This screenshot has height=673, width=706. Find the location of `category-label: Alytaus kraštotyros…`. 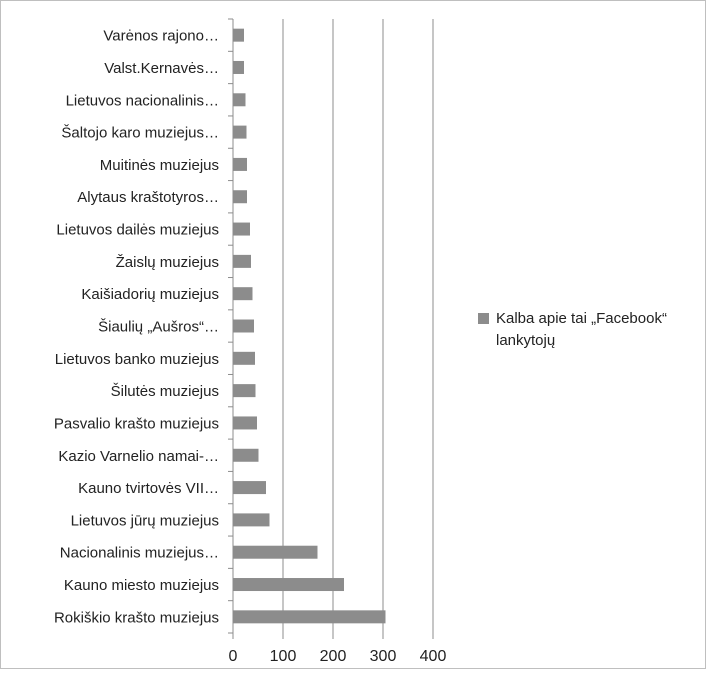

category-label: Alytaus kraštotyros… is located at coordinates (148, 197).